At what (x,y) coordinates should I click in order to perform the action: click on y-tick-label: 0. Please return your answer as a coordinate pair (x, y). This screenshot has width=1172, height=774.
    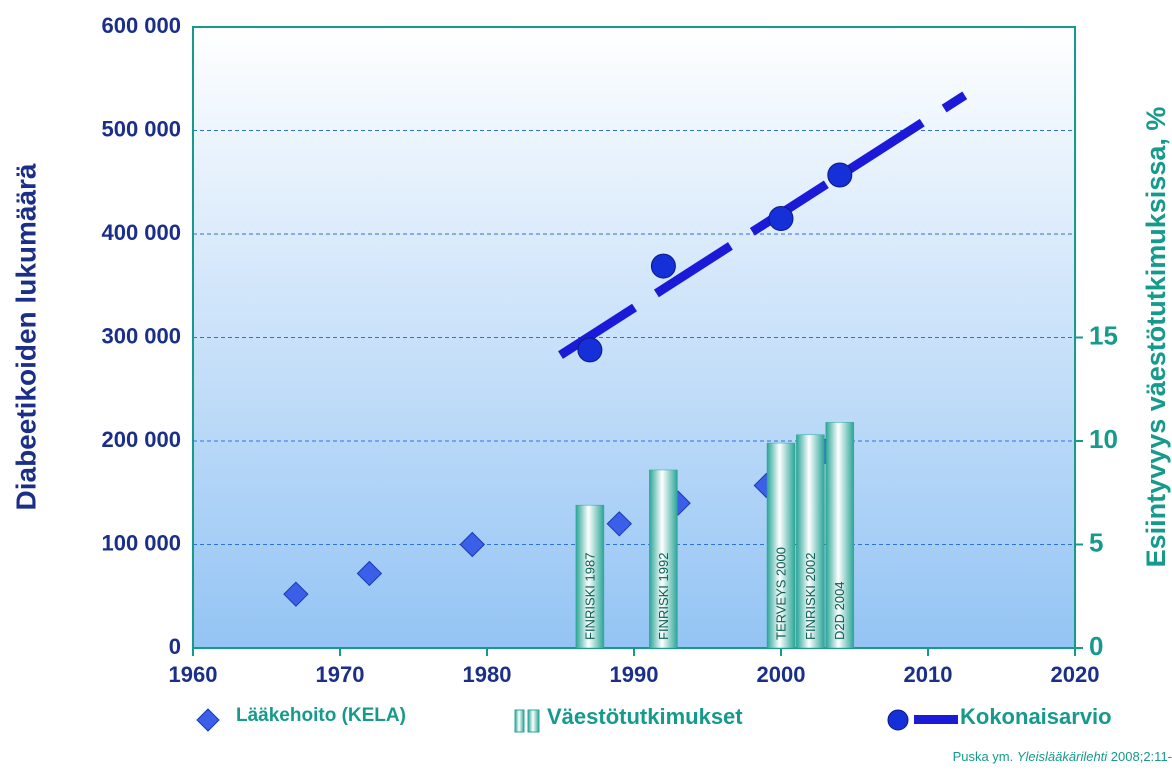
    Looking at the image, I should click on (175, 646).